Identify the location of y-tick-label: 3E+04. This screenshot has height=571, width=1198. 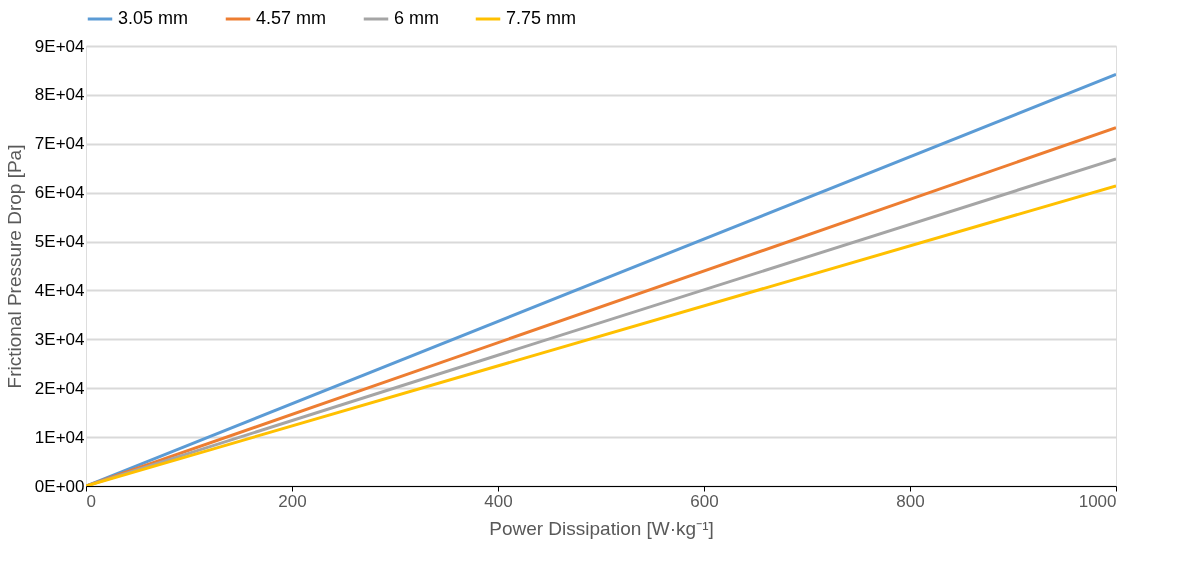
(59, 339).